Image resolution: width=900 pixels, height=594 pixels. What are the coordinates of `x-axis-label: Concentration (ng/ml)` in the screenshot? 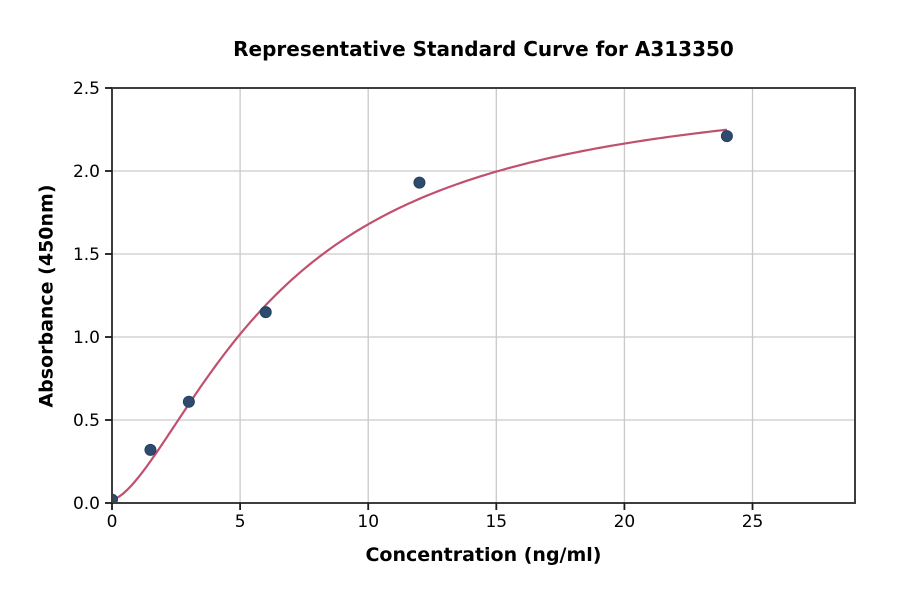 It's located at (483, 555).